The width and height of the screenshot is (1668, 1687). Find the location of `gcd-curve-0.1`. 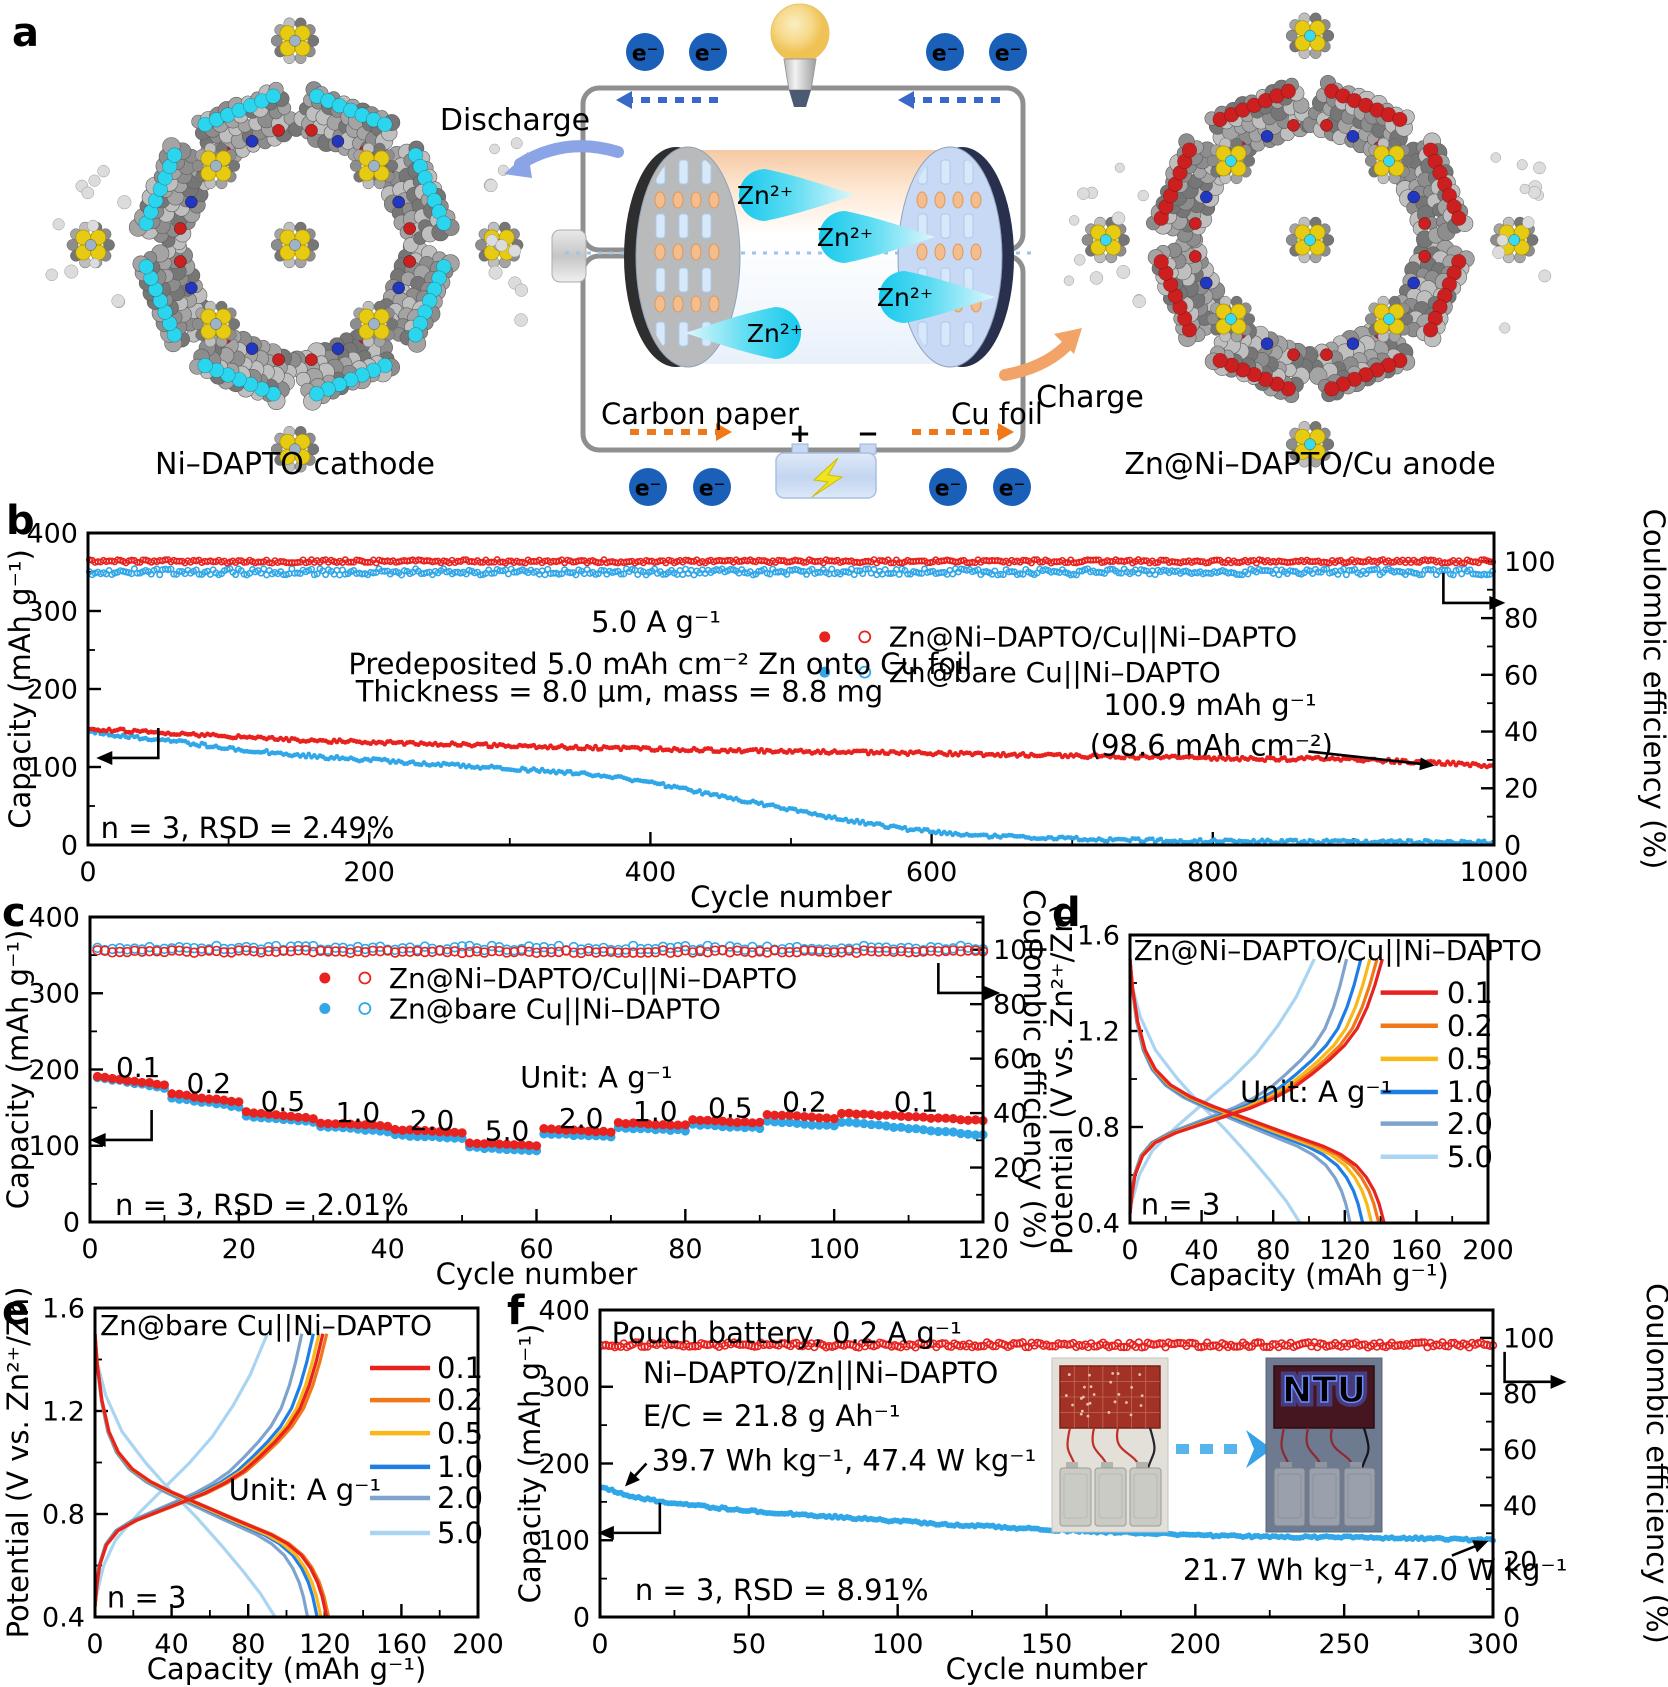

gcd-curve-0.1 is located at coordinates (211, 1475).